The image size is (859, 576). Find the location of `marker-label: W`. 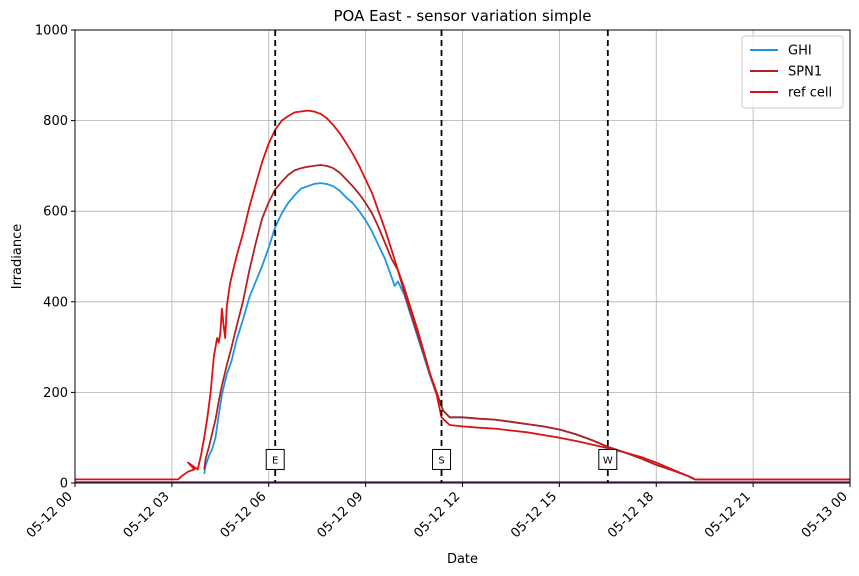

marker-label: W is located at coordinates (608, 460).